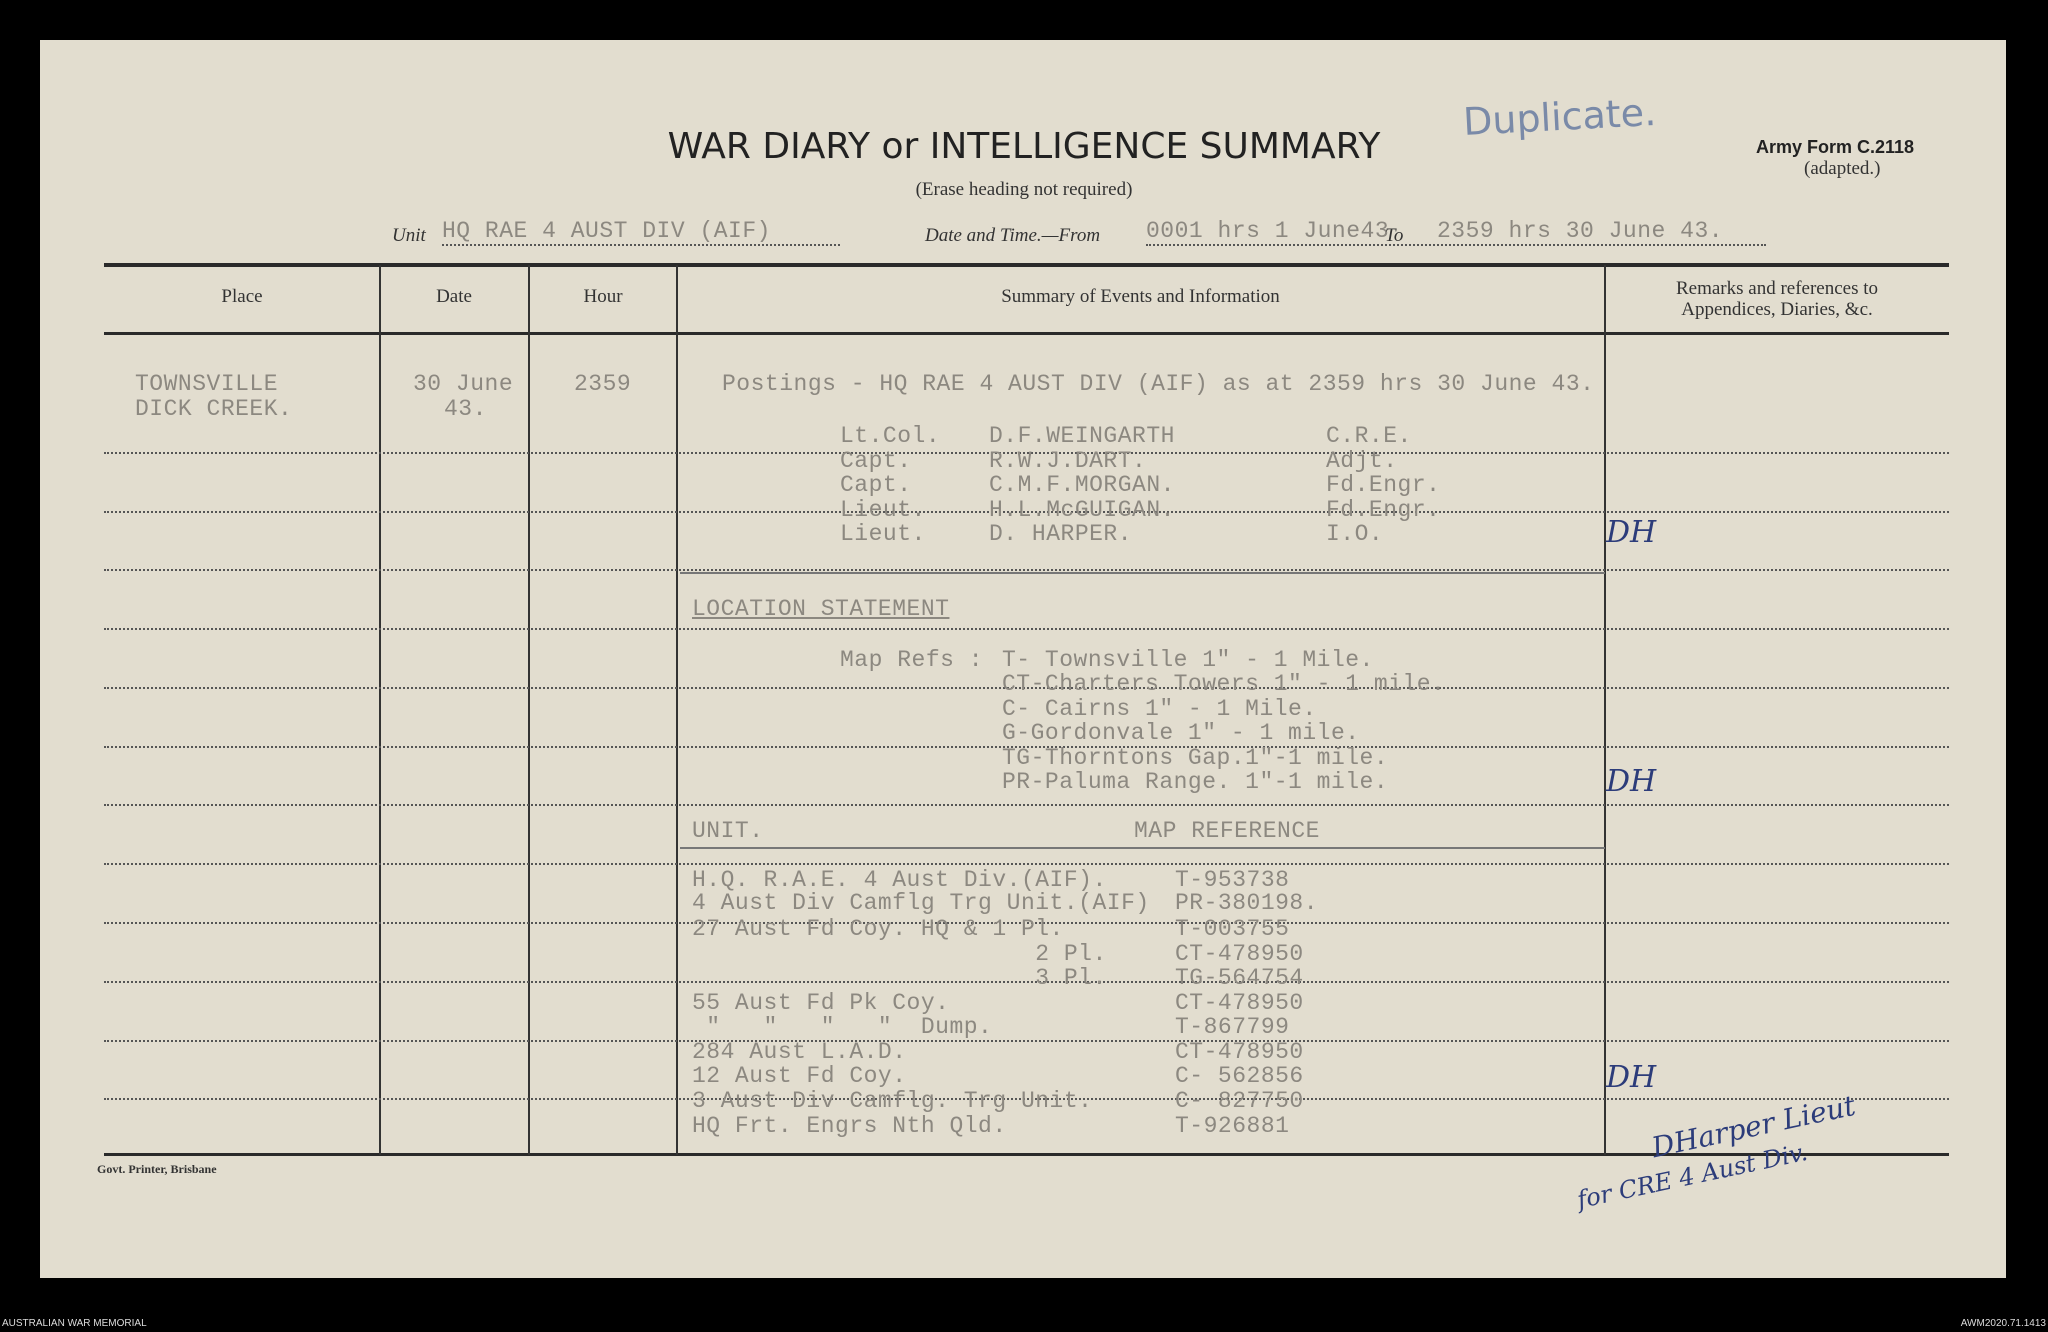  Describe the element at coordinates (1224, 684) in the screenshot. I see `map-ref: CT-Charters Towers 1" - 1 mile.` at that location.